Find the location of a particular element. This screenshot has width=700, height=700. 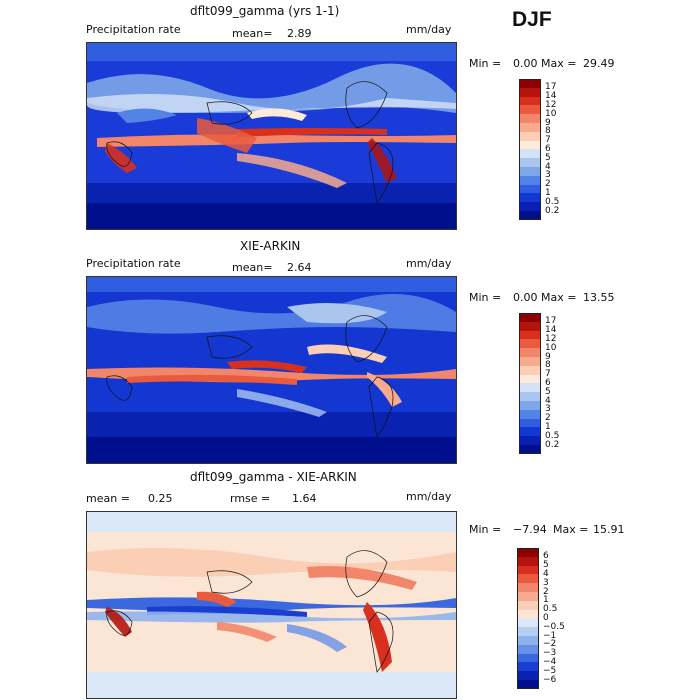

panel3-mean-label: mean = is located at coordinates (108, 498).